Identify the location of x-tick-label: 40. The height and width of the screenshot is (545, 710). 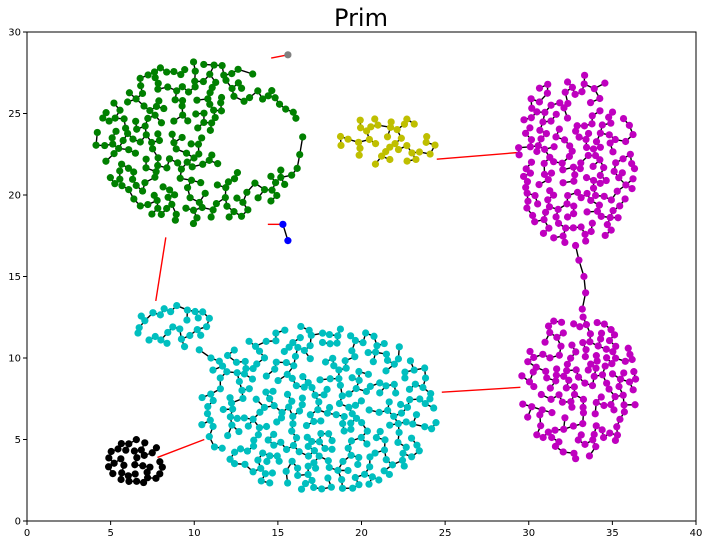
(696, 533).